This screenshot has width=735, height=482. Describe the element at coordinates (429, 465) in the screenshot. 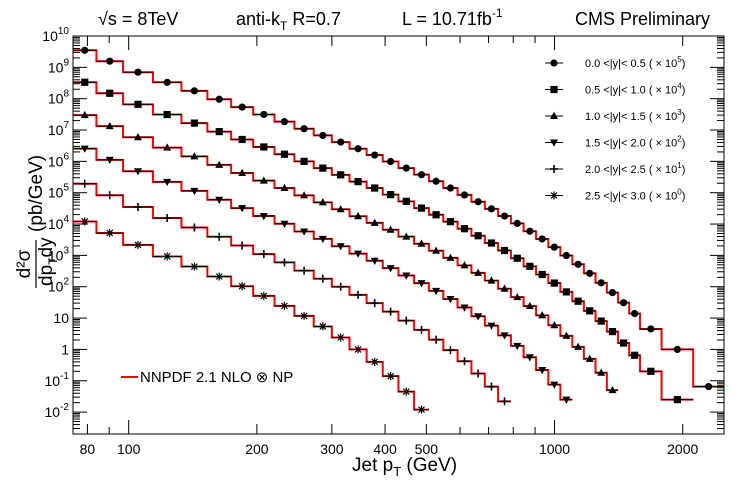

I see `x-axis-title-unit: (GeV)` at that location.